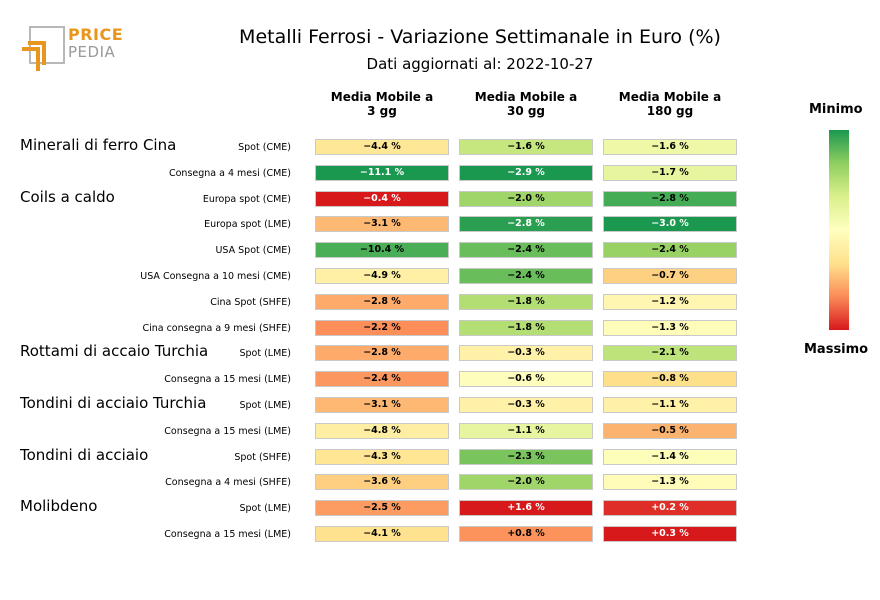 Image resolution: width=880 pixels, height=600 pixels. I want to click on scale-max-label: Massimo, so click(836, 349).